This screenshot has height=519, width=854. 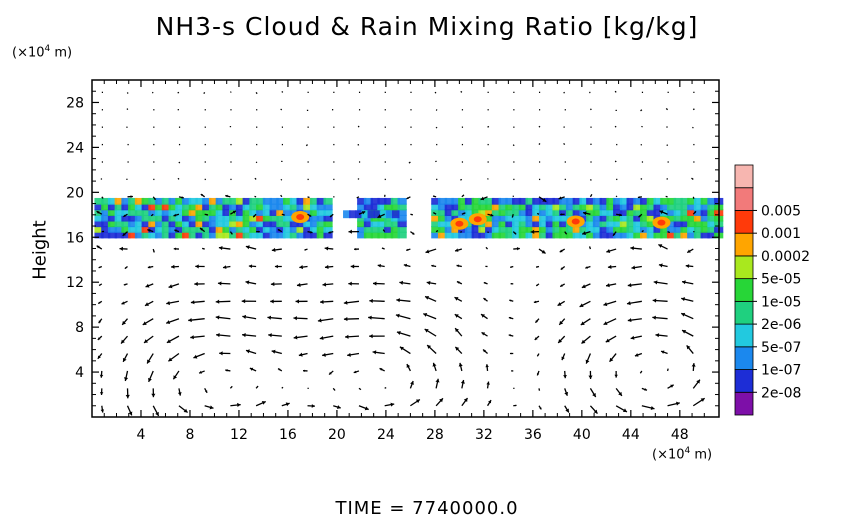 I want to click on colorbar-label: 0.0002, so click(x=785, y=257).